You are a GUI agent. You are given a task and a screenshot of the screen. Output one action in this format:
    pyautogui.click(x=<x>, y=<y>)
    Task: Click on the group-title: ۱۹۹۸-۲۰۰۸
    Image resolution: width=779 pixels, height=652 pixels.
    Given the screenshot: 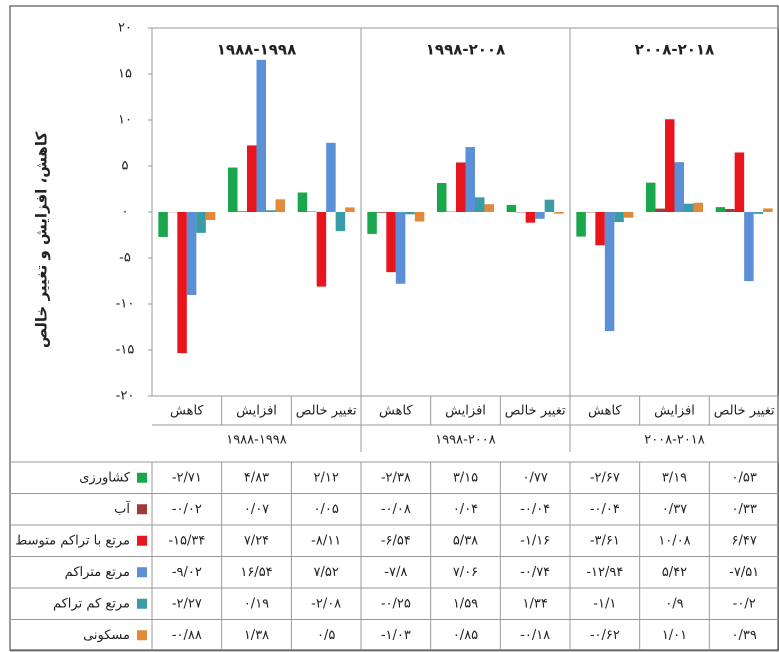 What is the action you would take?
    pyautogui.click(x=465, y=50)
    